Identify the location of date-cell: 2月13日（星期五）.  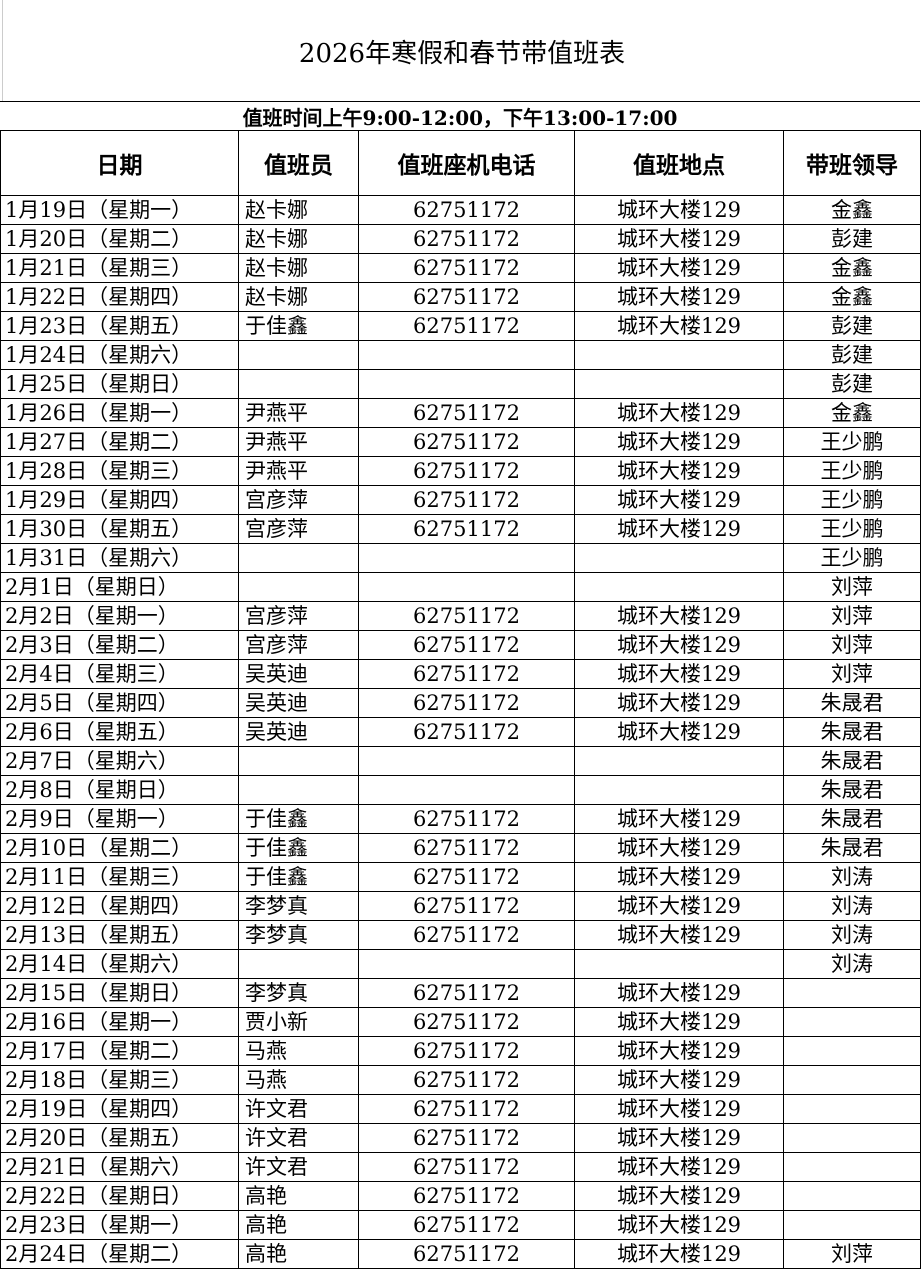
(119, 935).